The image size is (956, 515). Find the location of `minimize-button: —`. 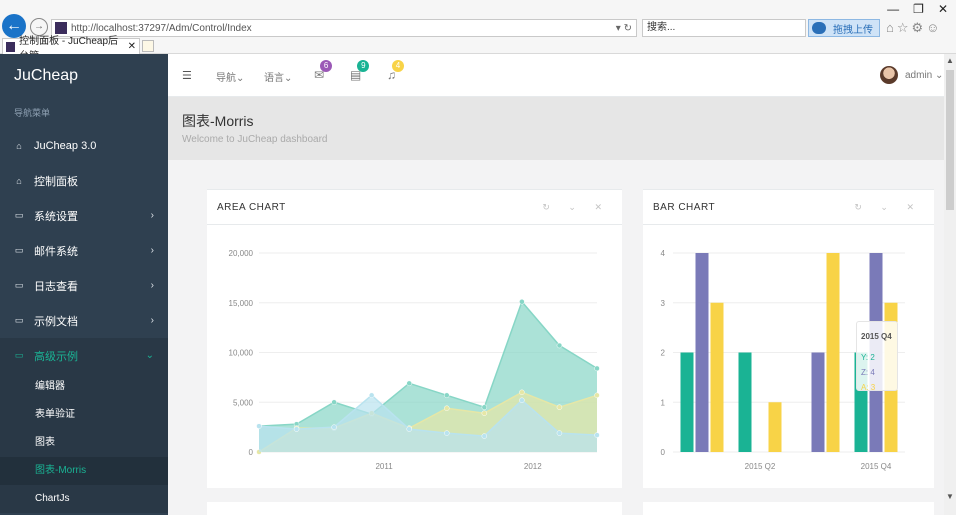

minimize-button: — is located at coordinates (893, 9).